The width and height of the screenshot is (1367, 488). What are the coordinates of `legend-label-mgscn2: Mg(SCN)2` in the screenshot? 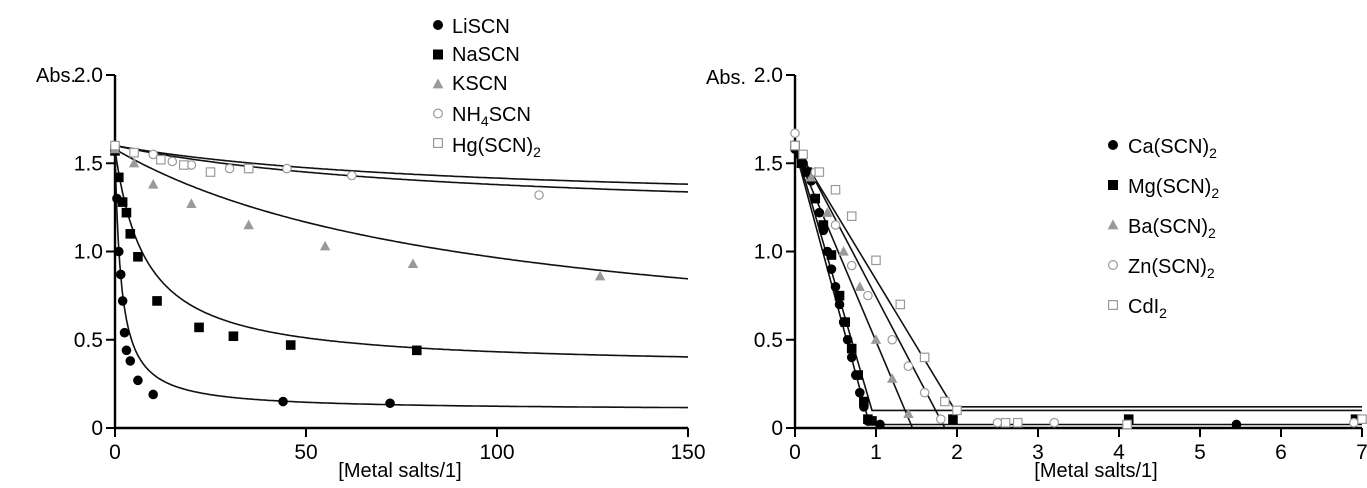 It's located at (1173, 188).